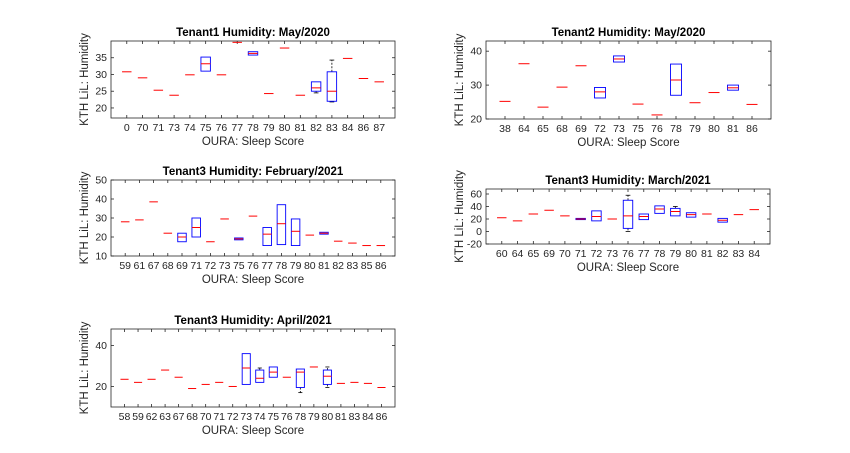  I want to click on x-tick-label: 59, so click(138, 417).